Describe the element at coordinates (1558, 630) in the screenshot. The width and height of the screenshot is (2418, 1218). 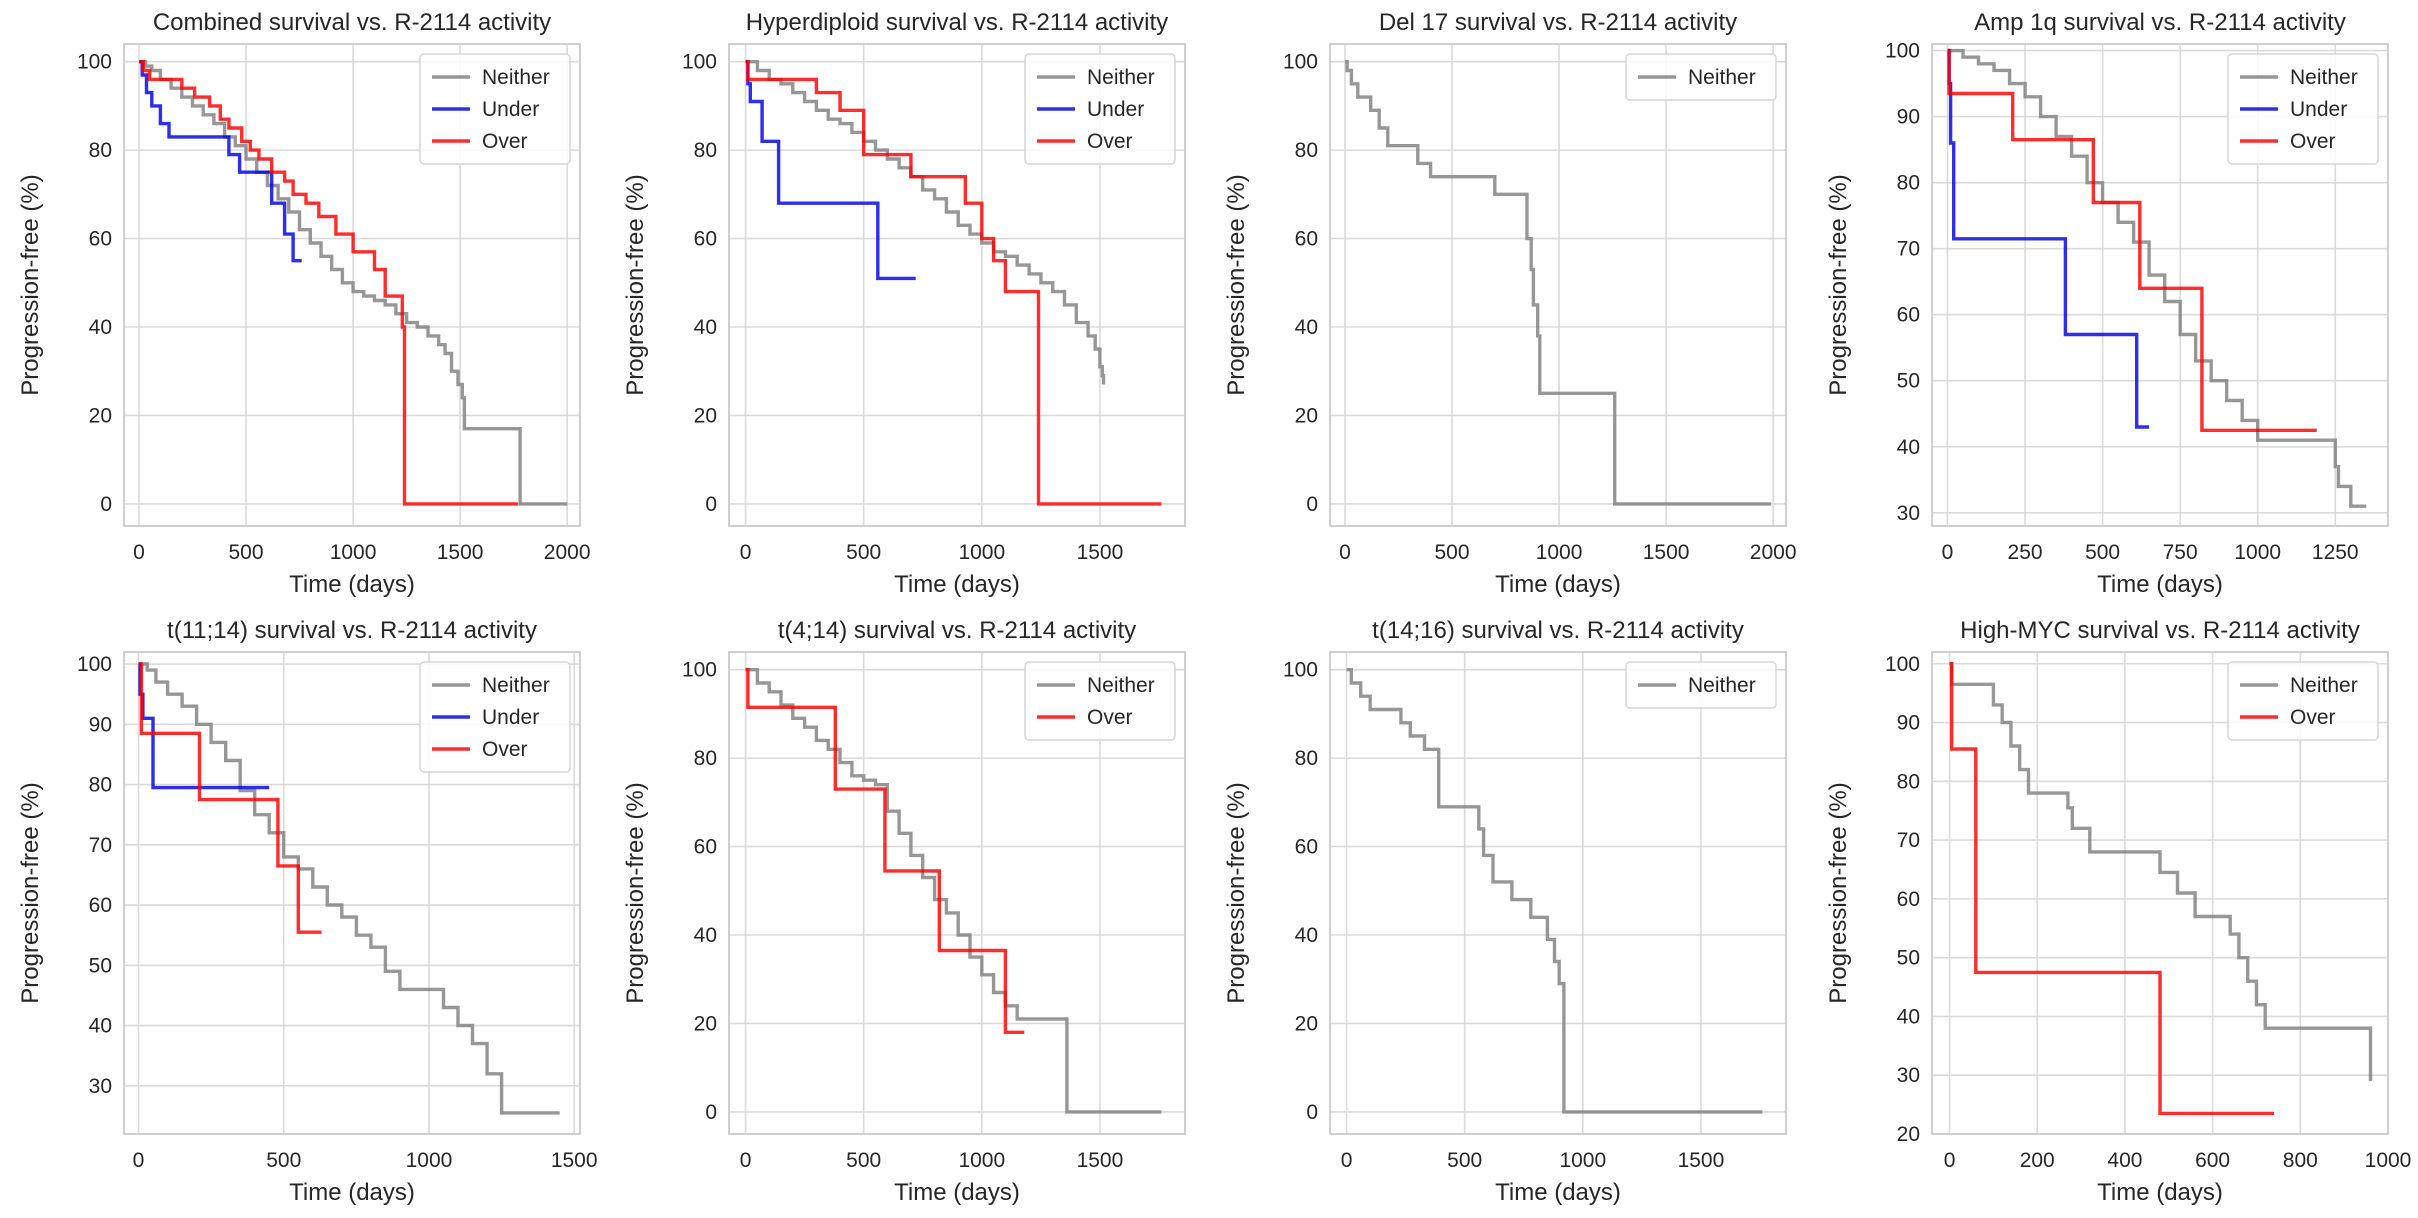
I see `chart-title: t(14;16) survival vs. R-2114 activity` at that location.